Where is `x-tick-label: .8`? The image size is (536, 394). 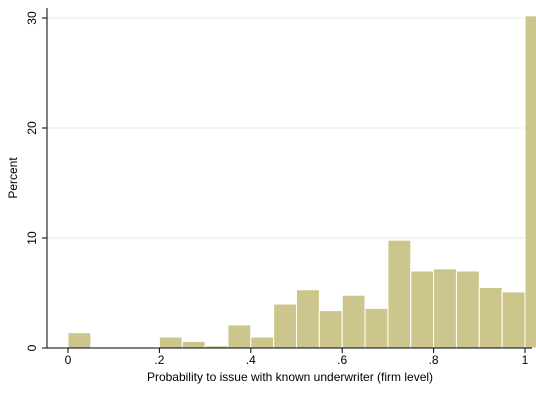 x-tick-label: .8 is located at coordinates (434, 360).